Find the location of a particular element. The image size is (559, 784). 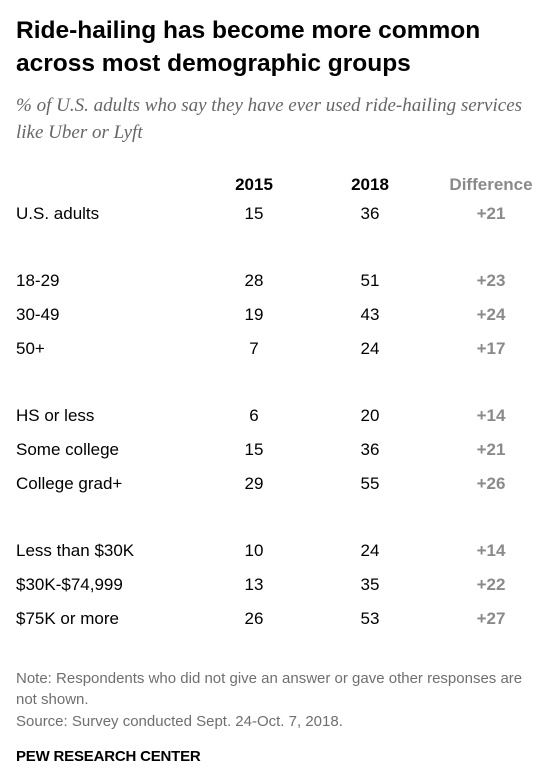

value-2015: 10 is located at coordinates (254, 550).